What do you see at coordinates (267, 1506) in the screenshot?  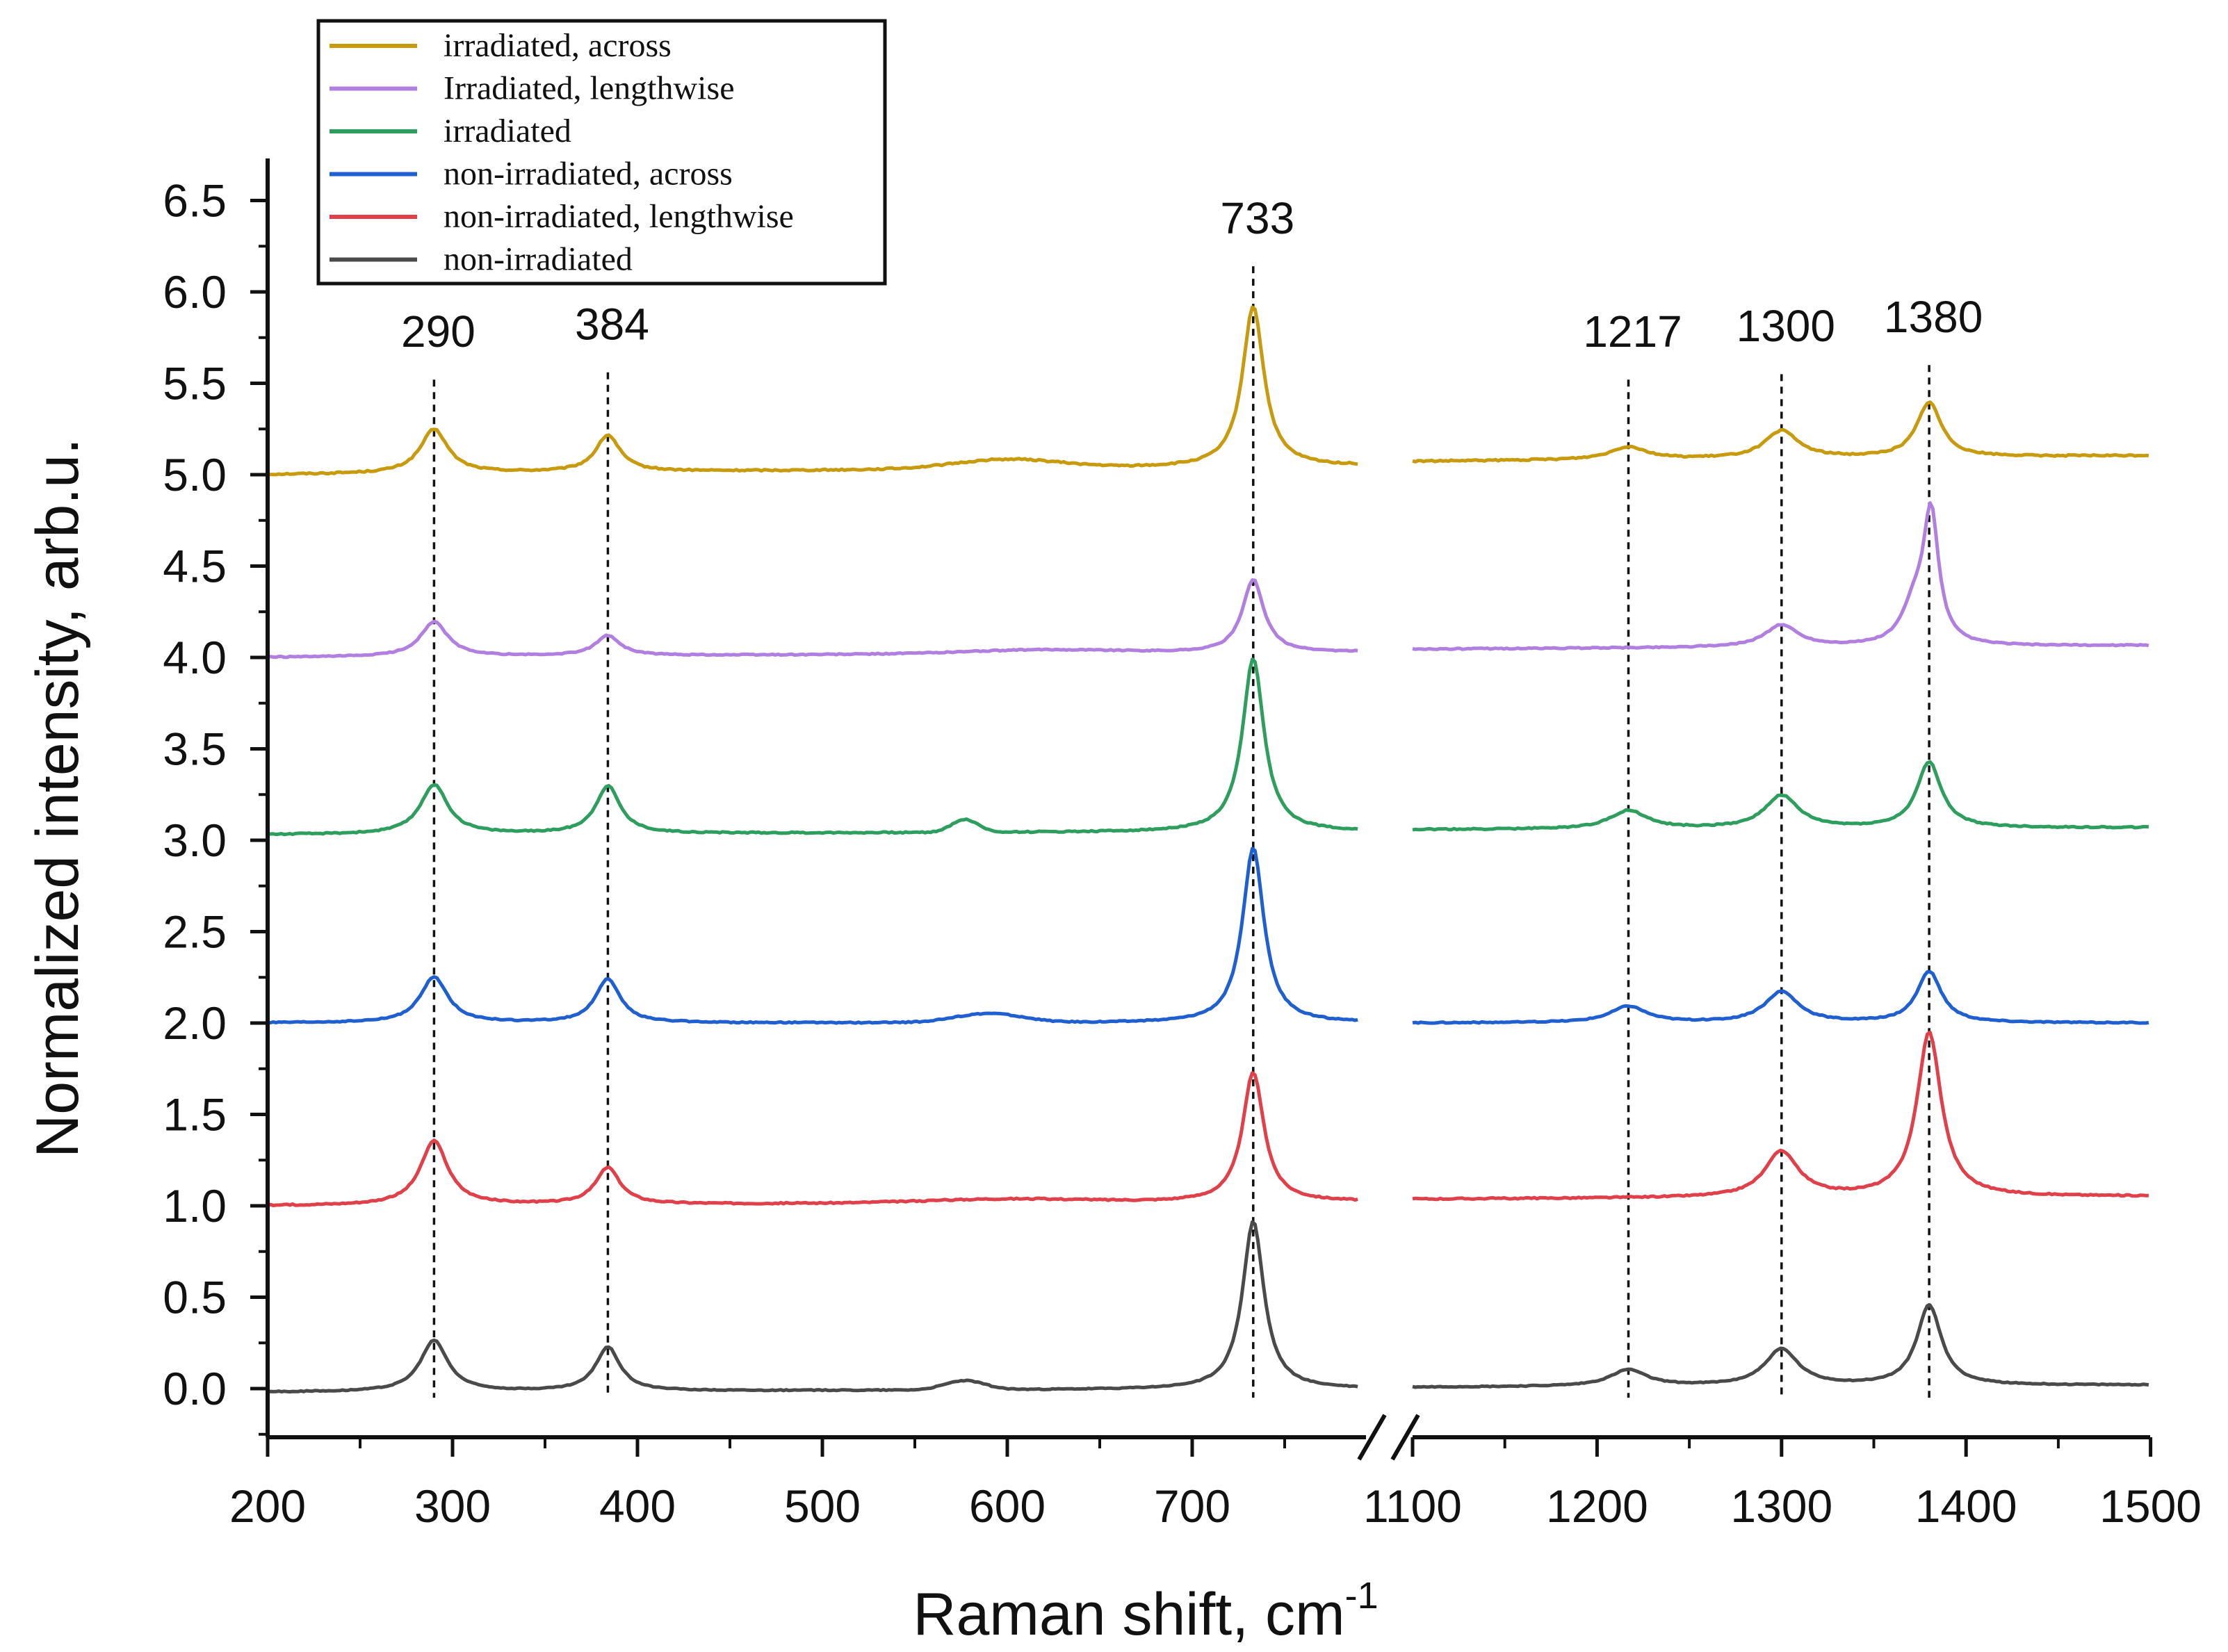 I see `x-tick-label: 200` at bounding box center [267, 1506].